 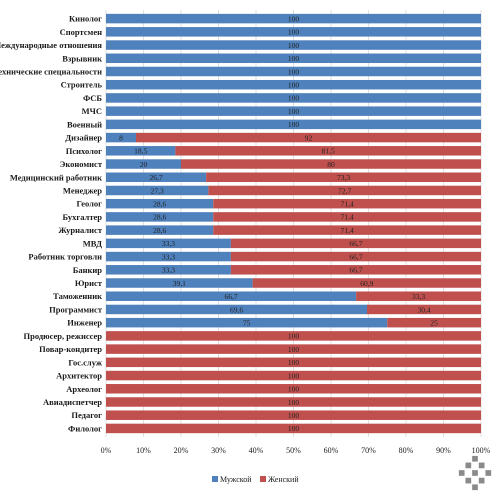 I want to click on data-label: 80, so click(x=331, y=164).